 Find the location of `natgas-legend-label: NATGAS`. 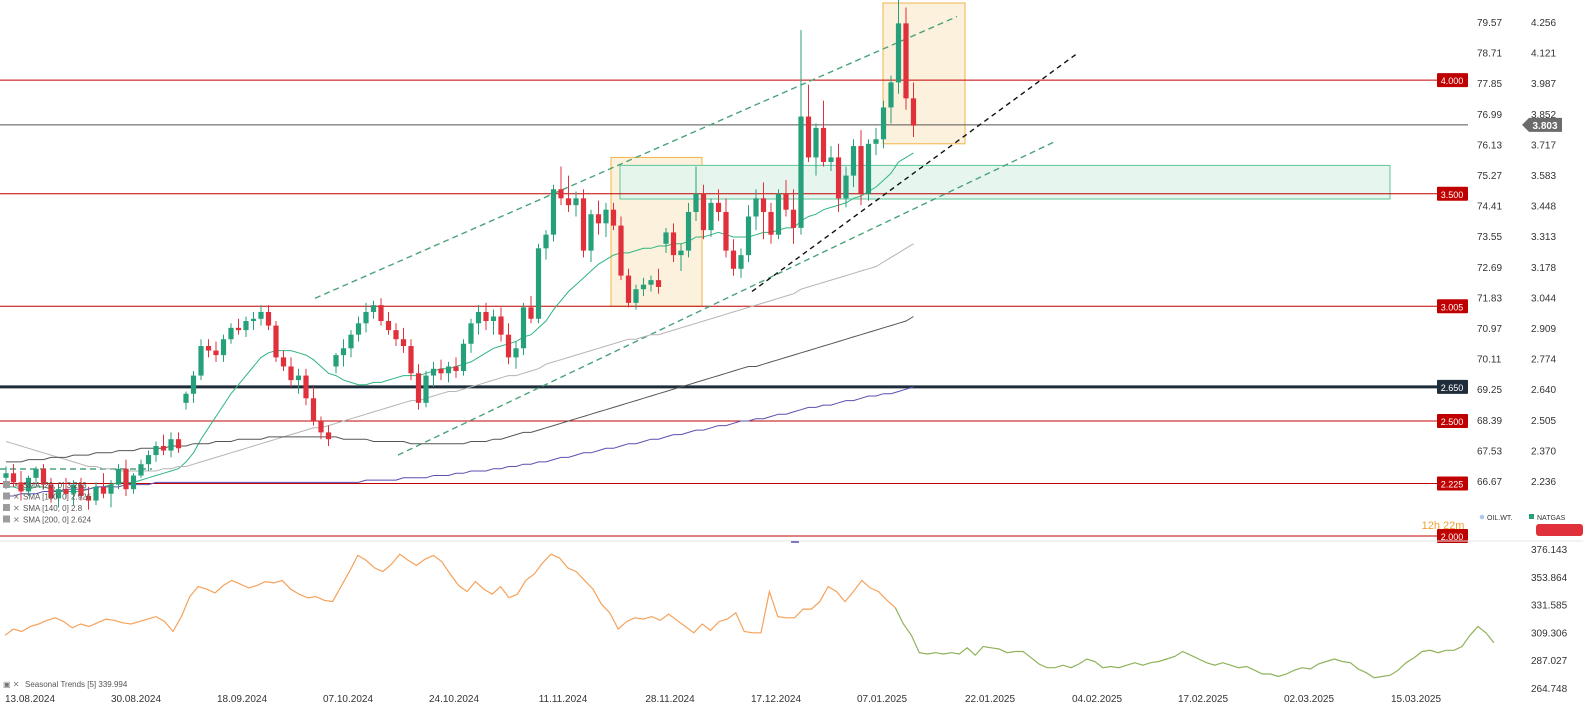

natgas-legend-label: NATGAS is located at coordinates (1551, 518).